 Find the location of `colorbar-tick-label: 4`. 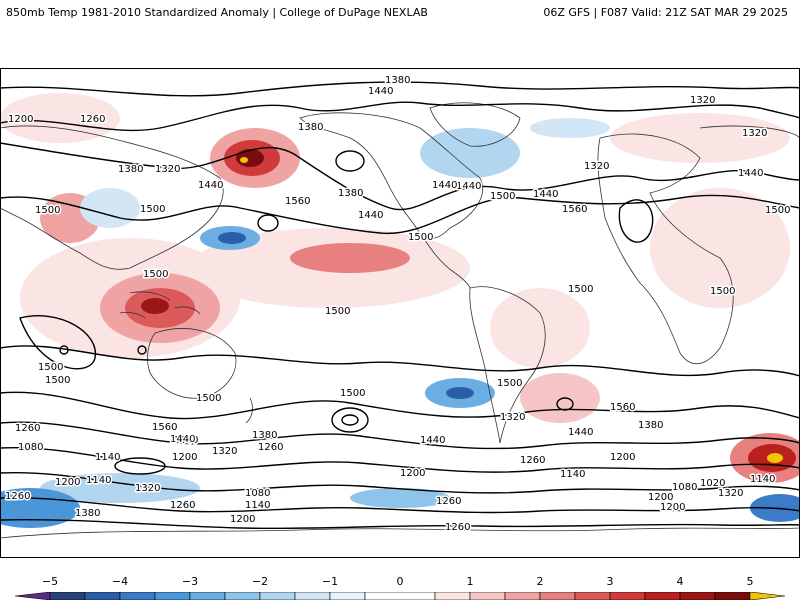

colorbar-tick-label: 4 is located at coordinates (680, 581).